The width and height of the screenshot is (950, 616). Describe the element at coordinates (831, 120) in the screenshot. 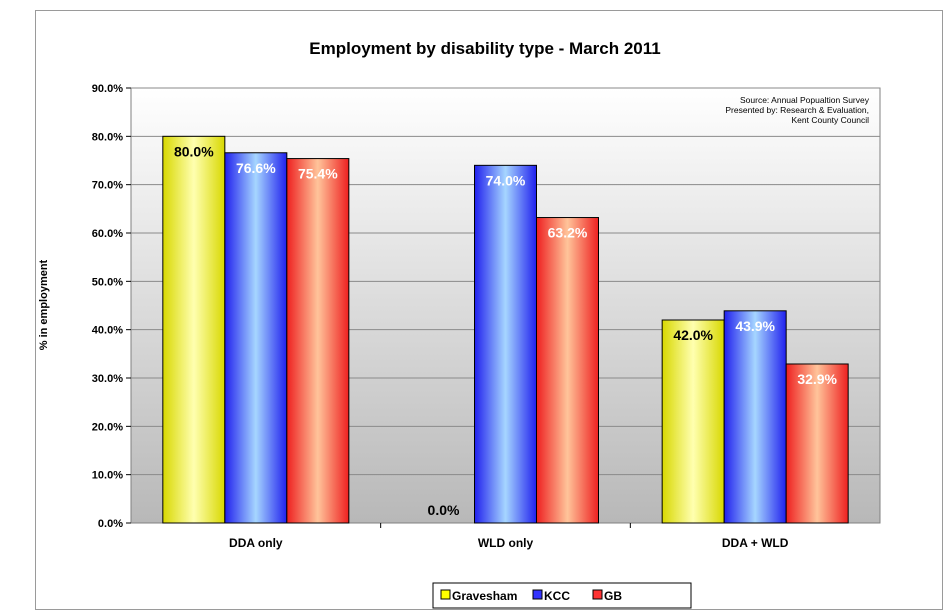

I see `source-line-3: Kent County Council` at that location.